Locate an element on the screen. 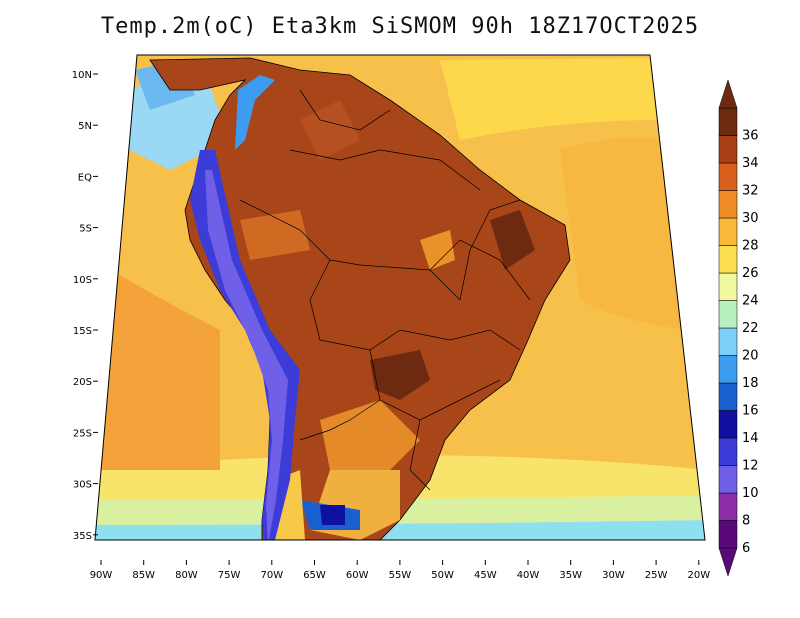 Image resolution: width=800 pixels, height=618 pixels. colorbar-level-label: 14 is located at coordinates (750, 438).